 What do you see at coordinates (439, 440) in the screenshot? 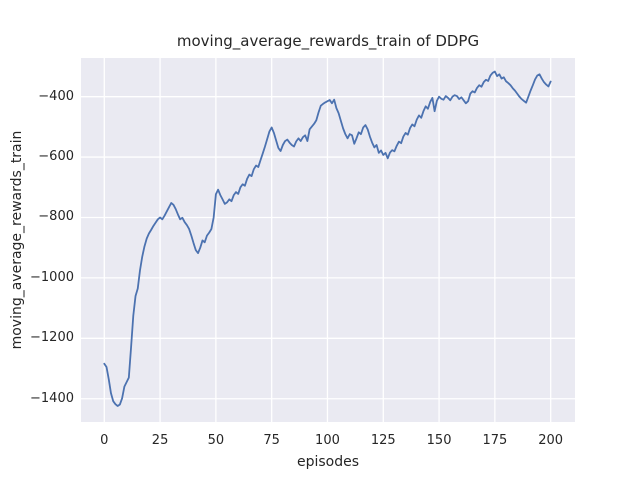
I see `x-tick-label: 150` at bounding box center [439, 440].